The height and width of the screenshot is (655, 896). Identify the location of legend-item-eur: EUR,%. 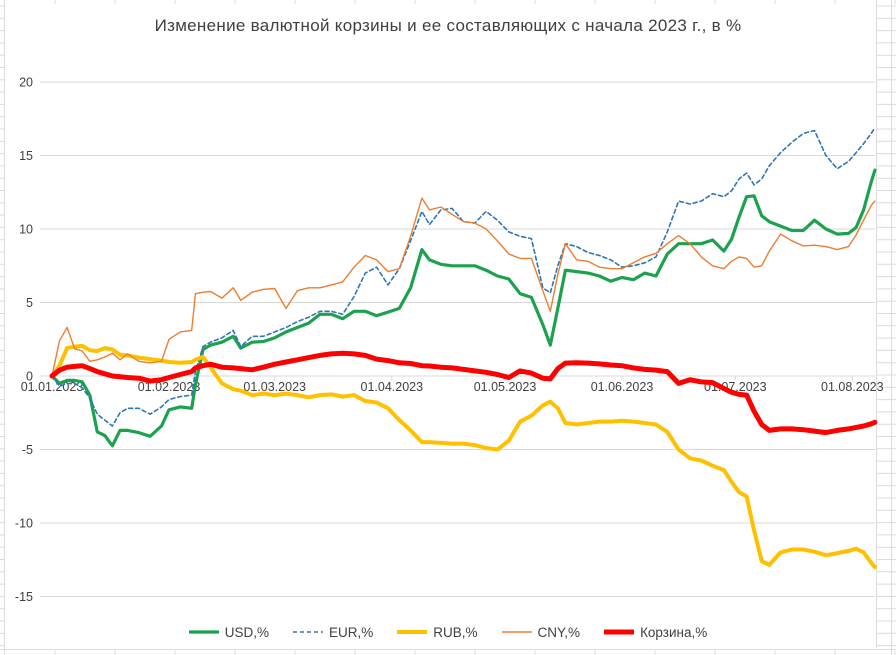
(333, 632).